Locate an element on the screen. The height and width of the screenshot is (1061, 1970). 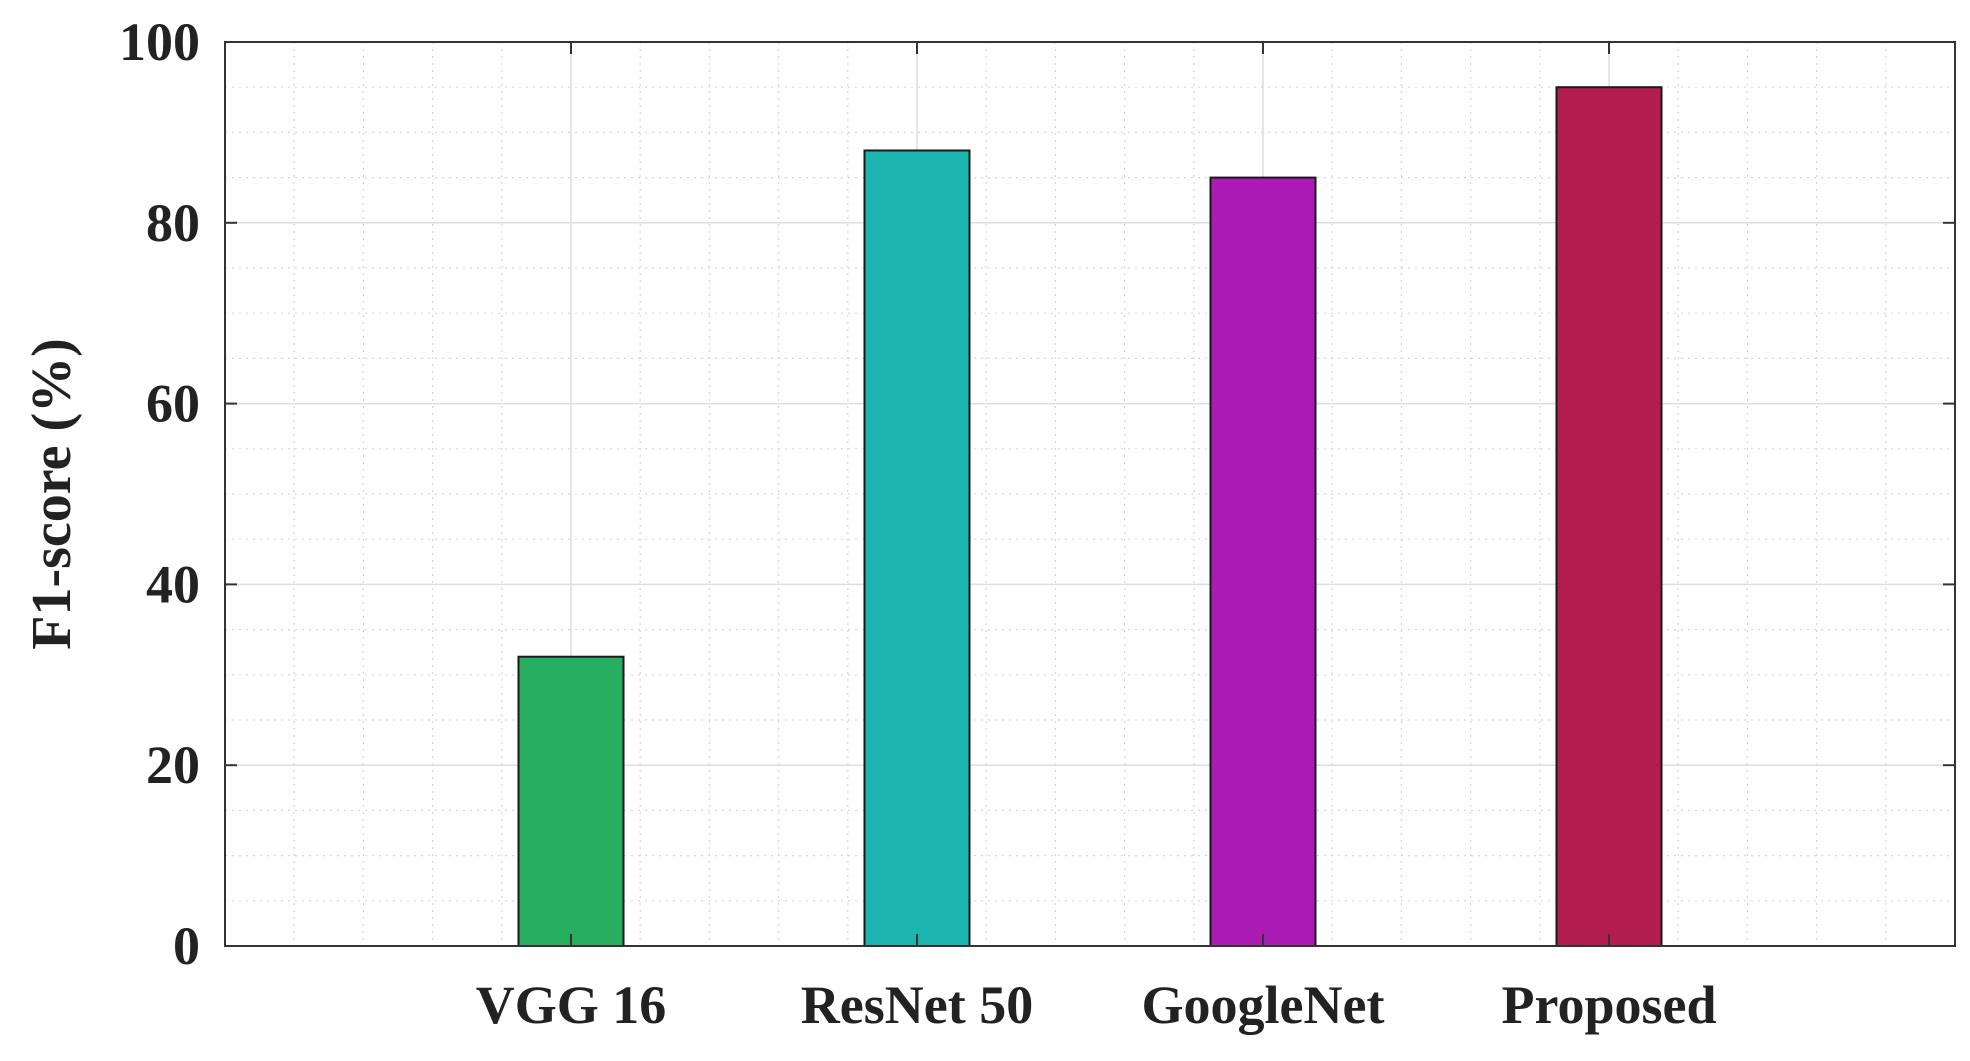
y-tick-label: 40 is located at coordinates (173, 584).